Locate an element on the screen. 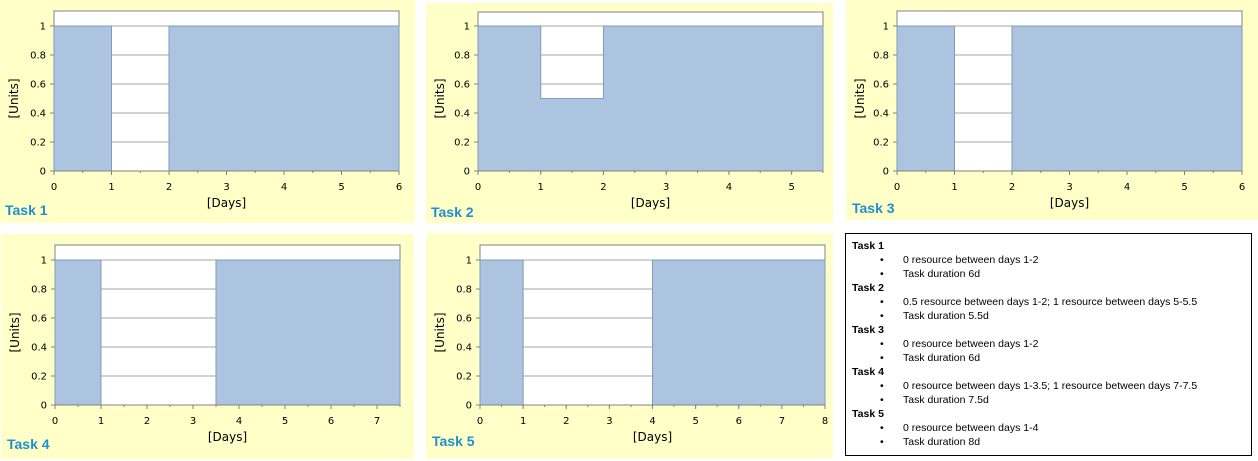 This screenshot has height=461, width=1258. note-title: Task 5 is located at coordinates (868, 414).